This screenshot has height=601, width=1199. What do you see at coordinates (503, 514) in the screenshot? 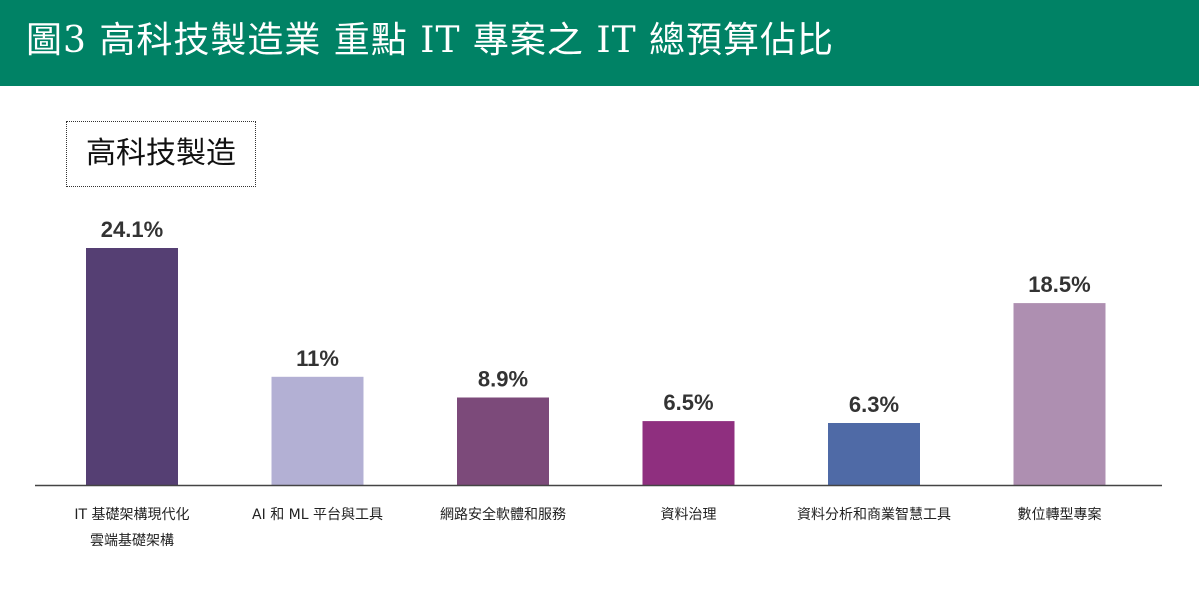
I see `category-label-2-0: 網路安全軟體和服務` at bounding box center [503, 514].